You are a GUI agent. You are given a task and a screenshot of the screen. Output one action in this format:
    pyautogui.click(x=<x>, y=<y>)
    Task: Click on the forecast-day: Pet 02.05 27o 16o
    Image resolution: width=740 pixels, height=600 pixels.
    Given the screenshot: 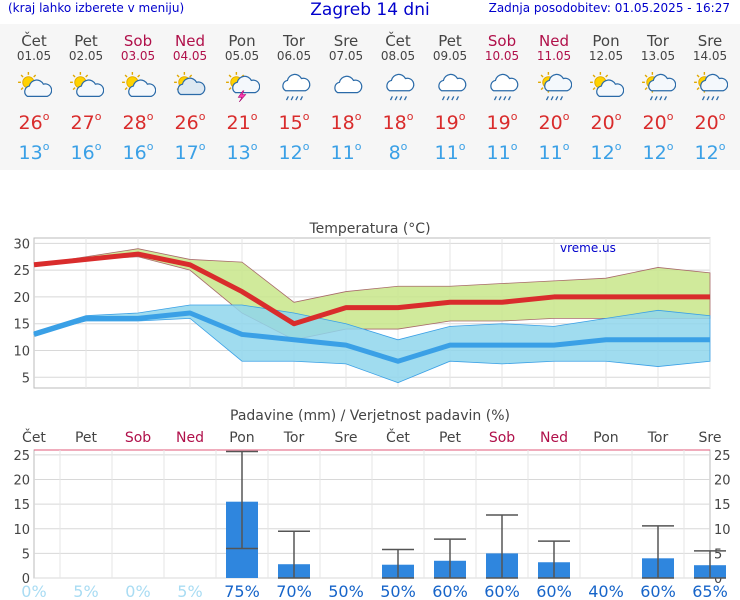 What is the action you would take?
    pyautogui.click(x=86, y=97)
    